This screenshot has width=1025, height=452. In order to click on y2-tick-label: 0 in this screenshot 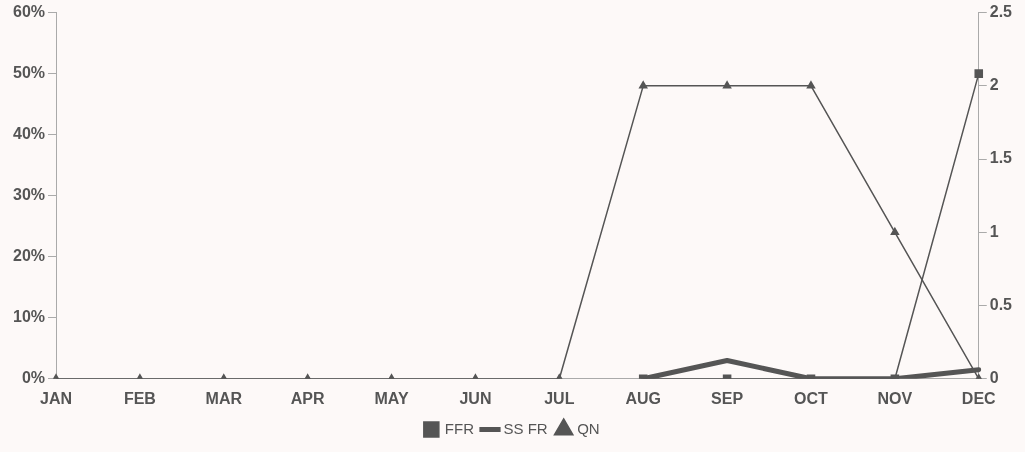, I will do `click(994, 378)`.